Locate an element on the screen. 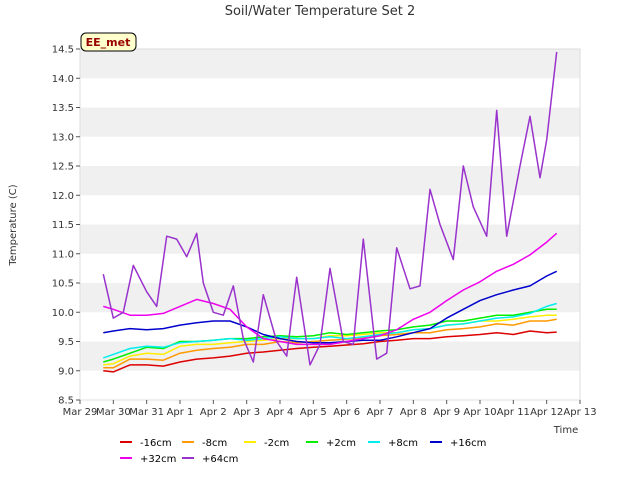 The height and width of the screenshot is (480, 640). x-tick-label: Apr 1 is located at coordinates (180, 412).